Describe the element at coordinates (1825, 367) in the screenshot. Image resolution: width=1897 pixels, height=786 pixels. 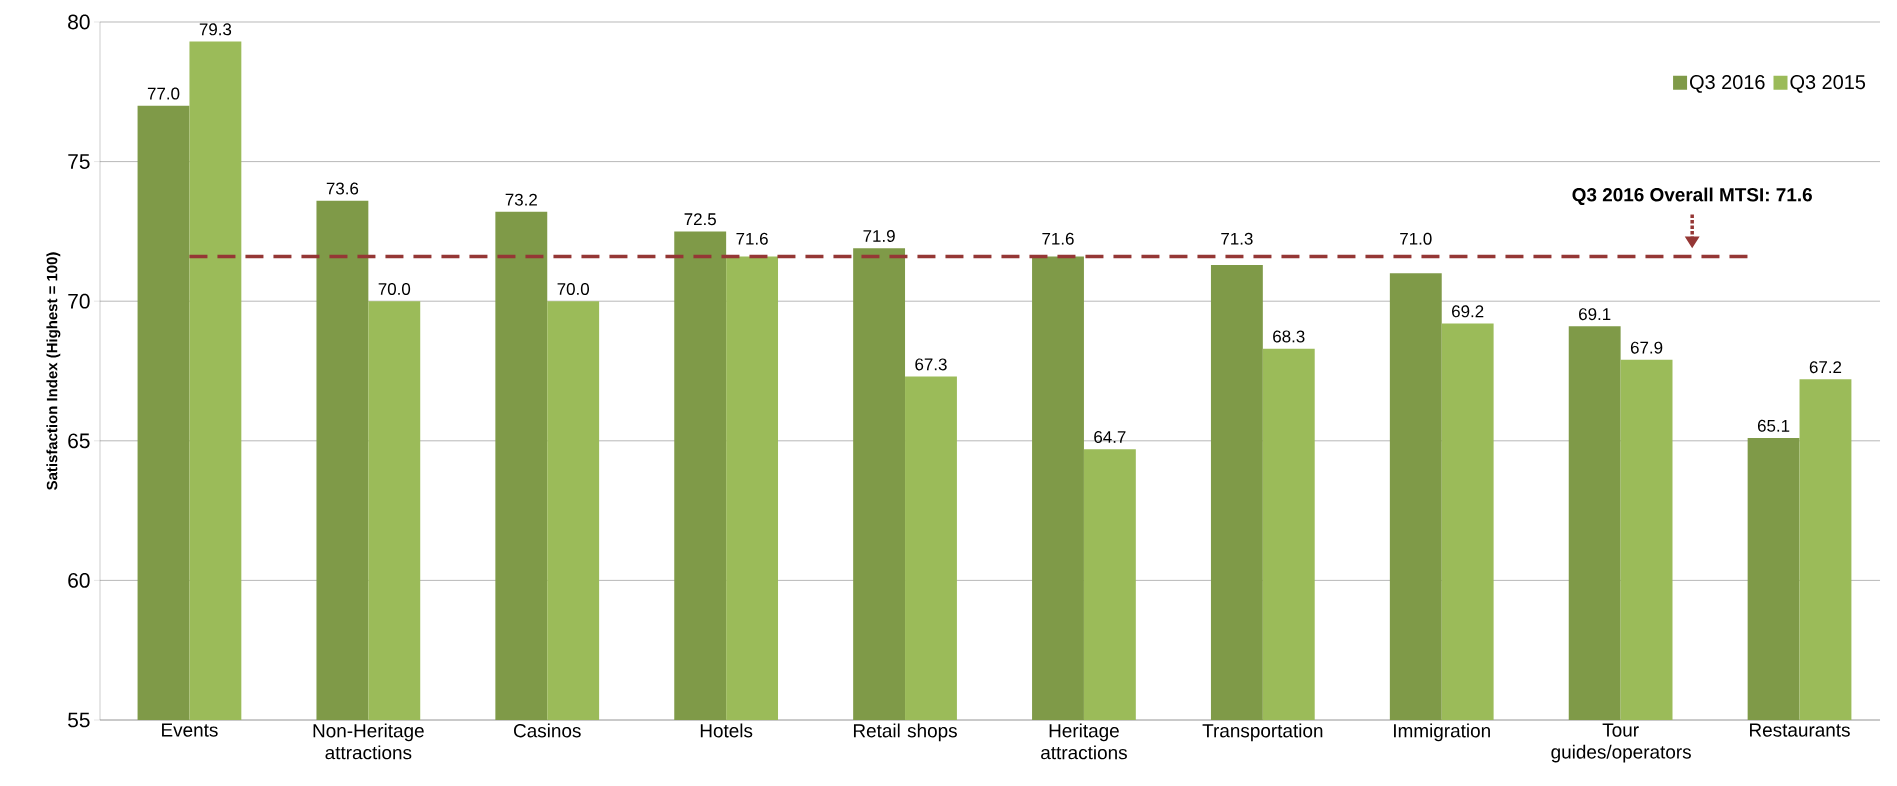
I see `data-label: 67.2` at that location.